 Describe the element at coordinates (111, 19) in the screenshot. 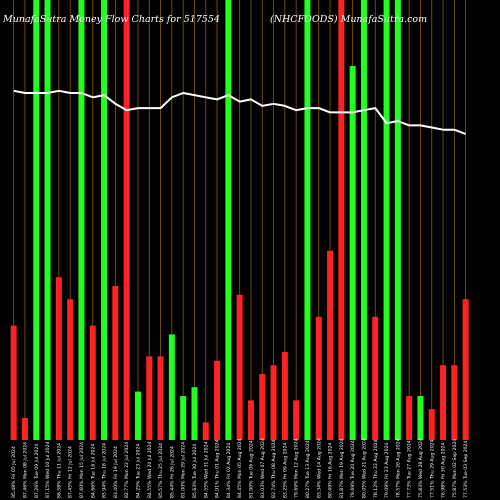

I see `chart-title-left: MunafaSutra Money Flow Charts for 517554` at that location.